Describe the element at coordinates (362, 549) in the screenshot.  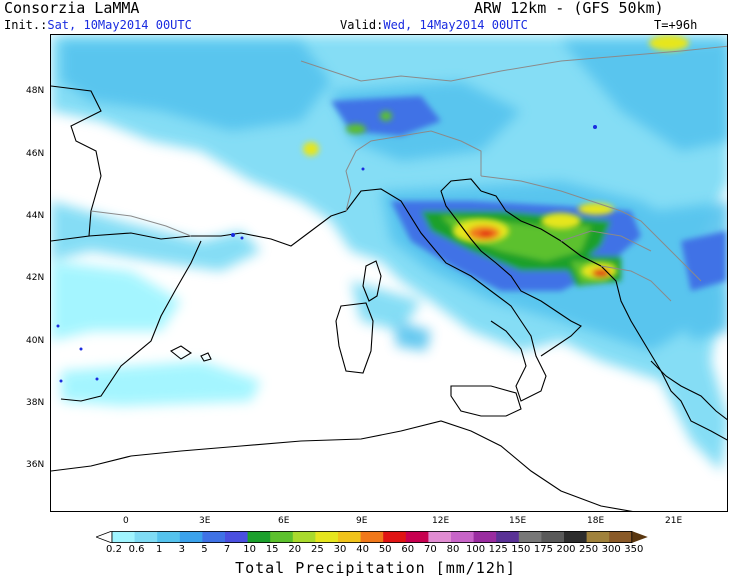
I see `colorbar-level-label: 40` at that location.